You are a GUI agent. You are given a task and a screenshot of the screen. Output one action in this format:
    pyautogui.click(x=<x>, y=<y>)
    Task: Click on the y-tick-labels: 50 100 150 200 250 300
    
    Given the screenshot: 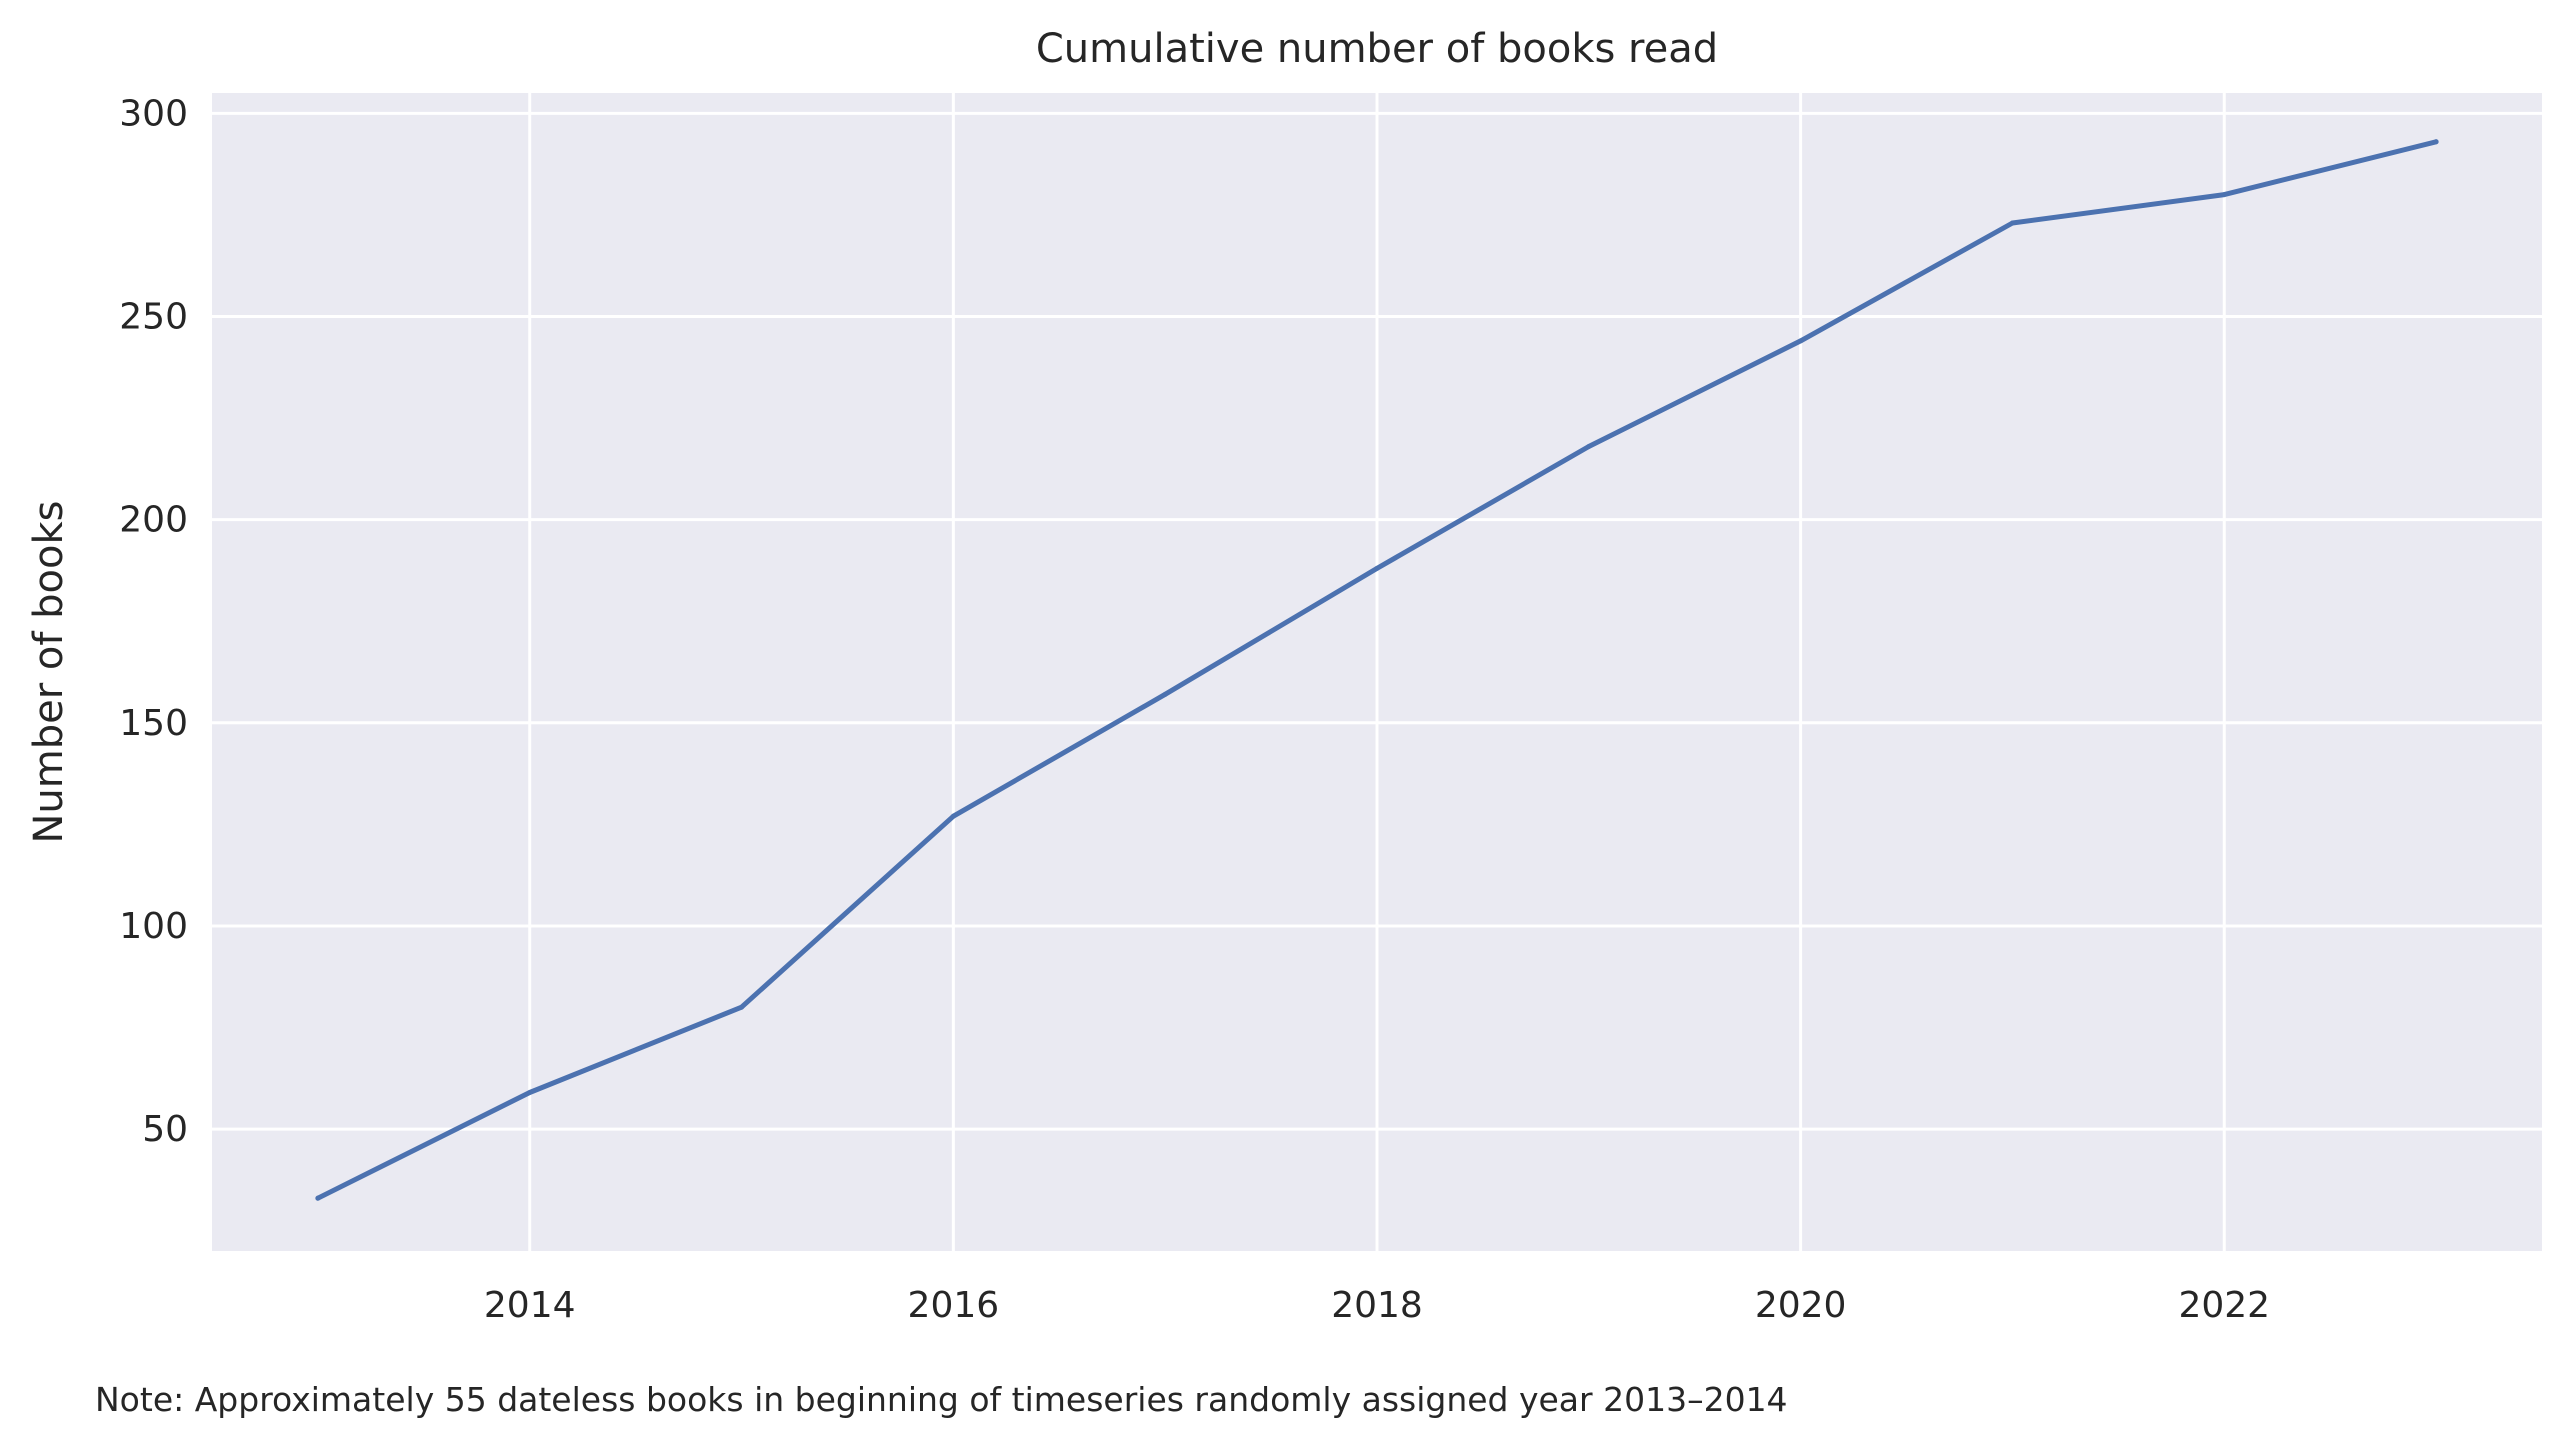 What is the action you would take?
    pyautogui.click(x=153, y=621)
    